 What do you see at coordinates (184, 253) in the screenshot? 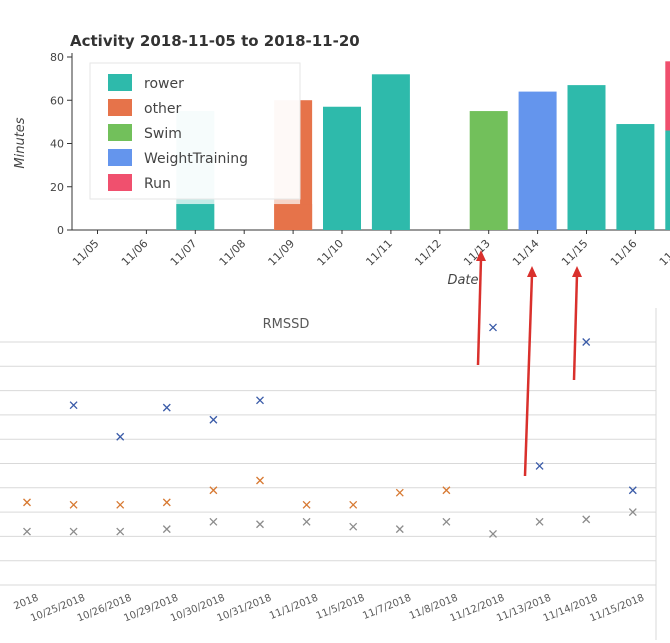
I see `activity-x-tick-label: 11/07` at bounding box center [184, 253].